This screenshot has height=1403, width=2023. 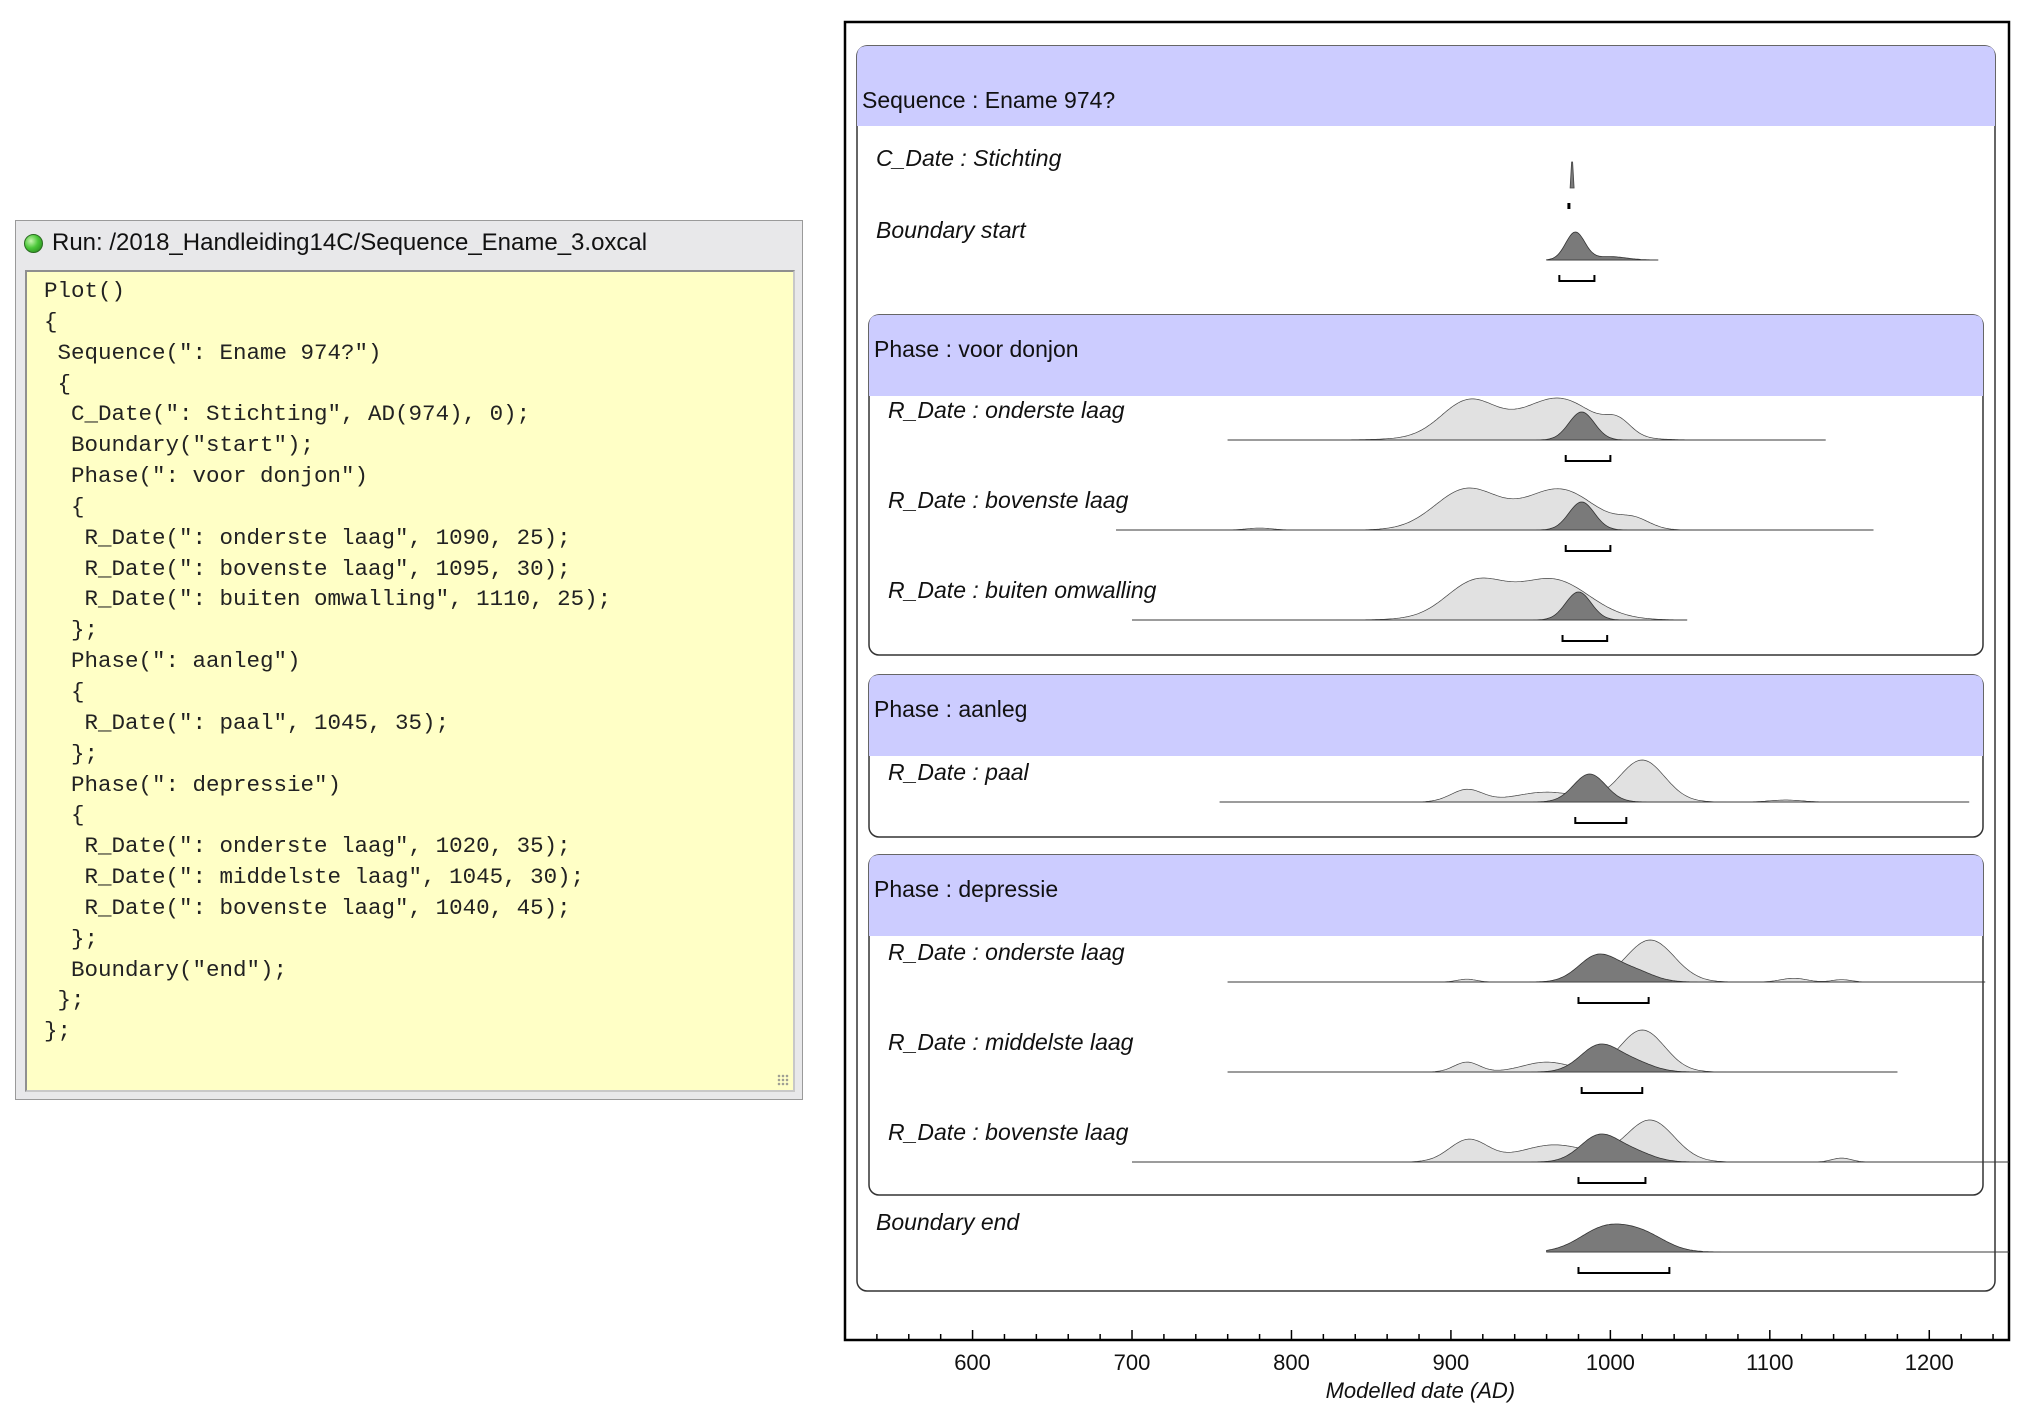 I want to click on code-line: R_Date(": middelste laag", 1045, 30);, so click(x=314, y=877).